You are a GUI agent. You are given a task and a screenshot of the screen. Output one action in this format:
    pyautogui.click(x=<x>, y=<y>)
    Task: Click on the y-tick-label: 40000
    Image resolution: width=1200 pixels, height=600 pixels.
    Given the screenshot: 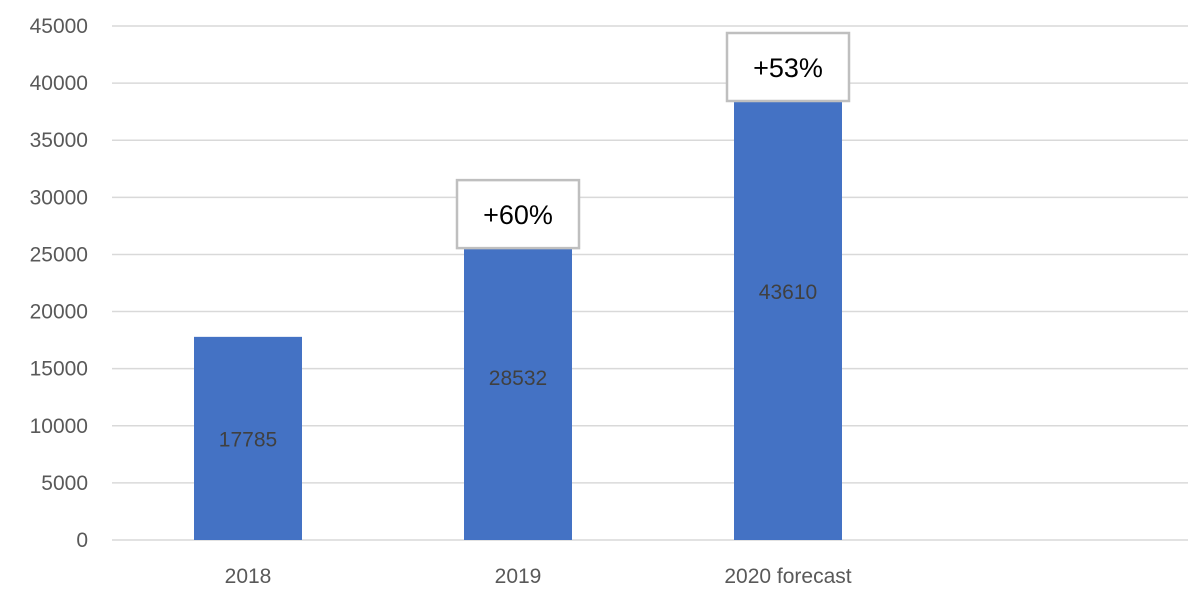 What is the action you would take?
    pyautogui.click(x=59, y=83)
    